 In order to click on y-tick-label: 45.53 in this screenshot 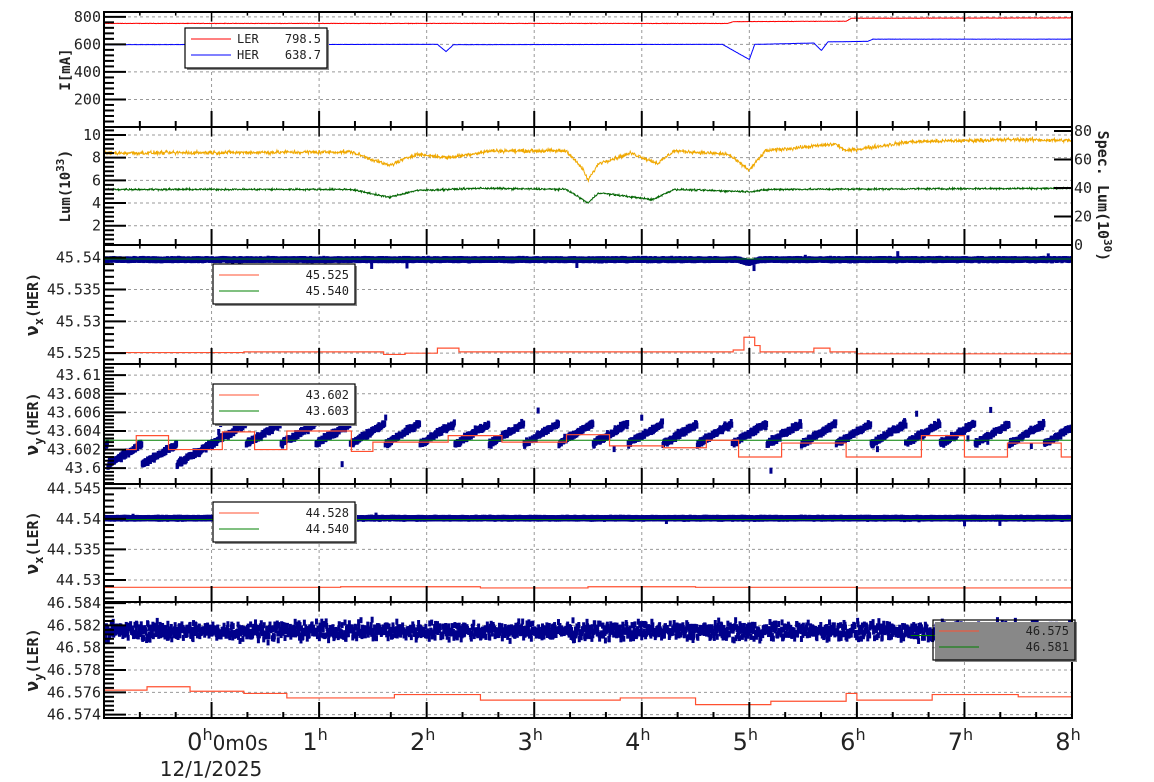, I will do `click(78, 321)`.